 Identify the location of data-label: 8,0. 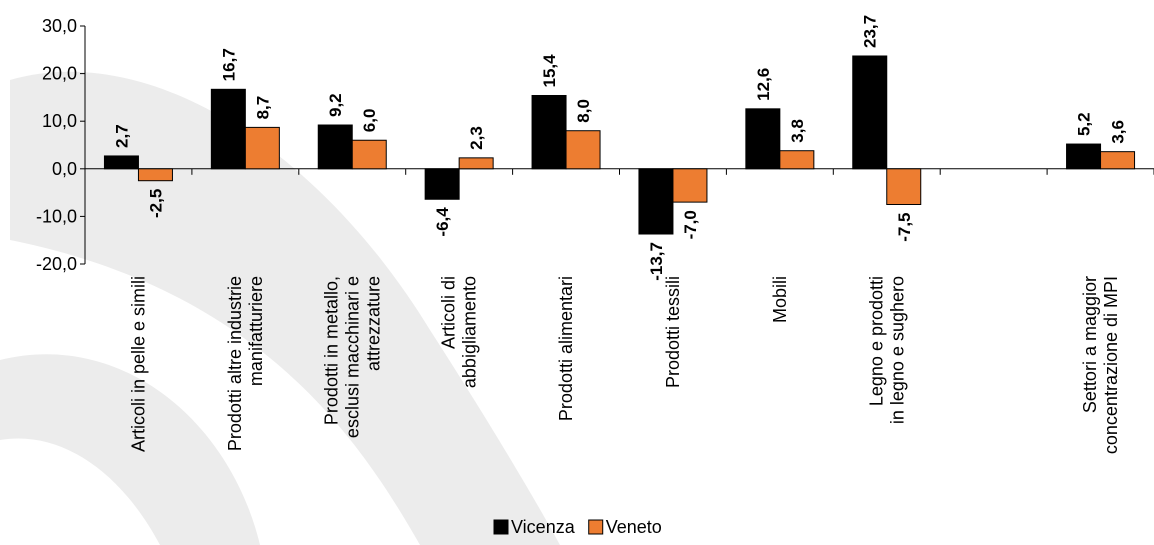
(583, 111).